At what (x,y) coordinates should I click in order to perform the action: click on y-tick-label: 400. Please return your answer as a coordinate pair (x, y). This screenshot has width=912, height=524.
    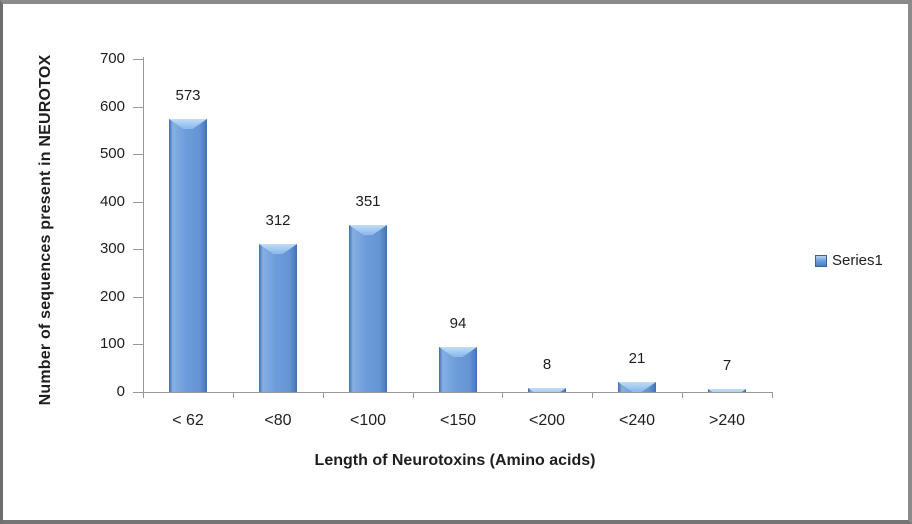
    Looking at the image, I should click on (112, 201).